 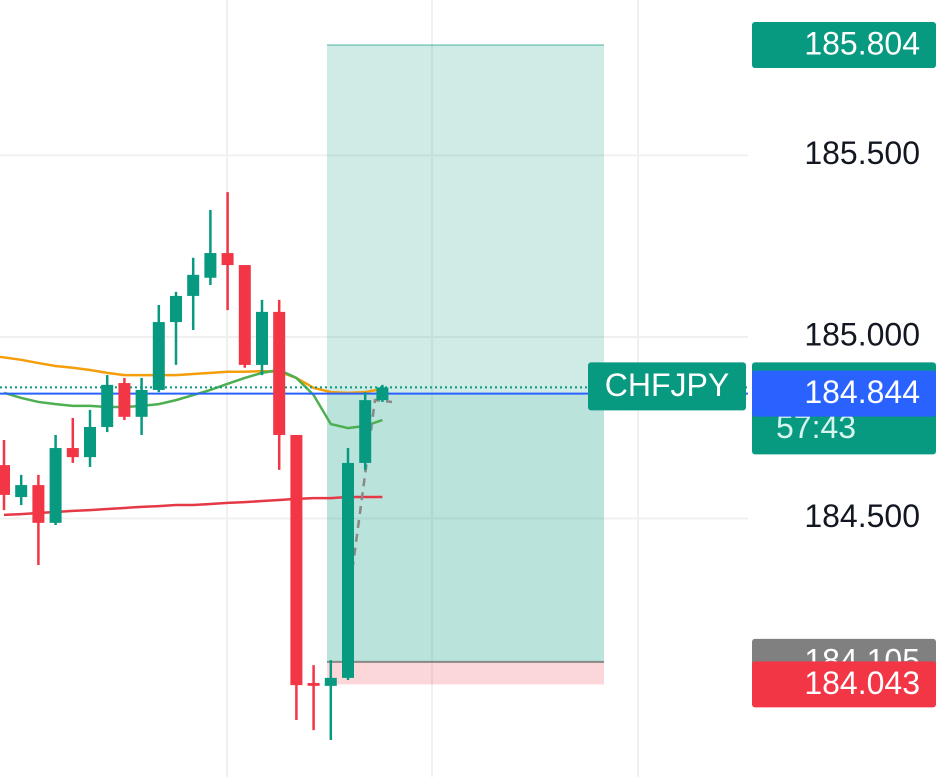 What do you see at coordinates (465, 527) in the screenshot?
I see `open-profit-zone` at bounding box center [465, 527].